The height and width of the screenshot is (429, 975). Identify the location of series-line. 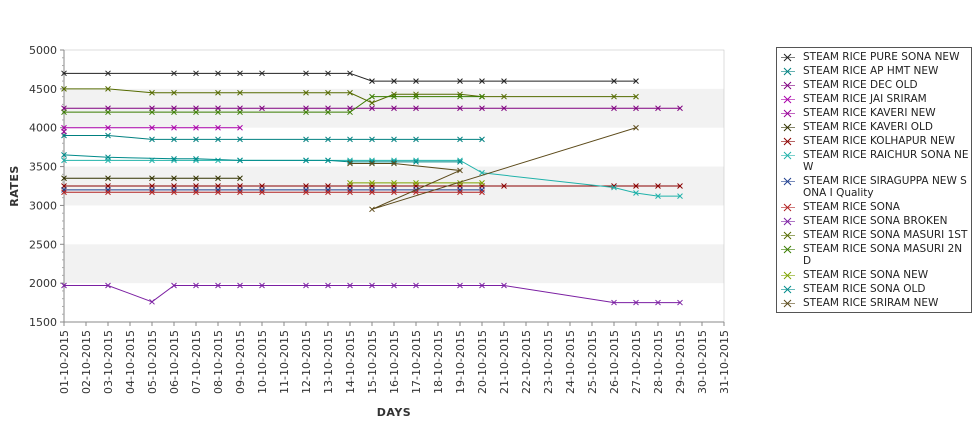
(273, 137).